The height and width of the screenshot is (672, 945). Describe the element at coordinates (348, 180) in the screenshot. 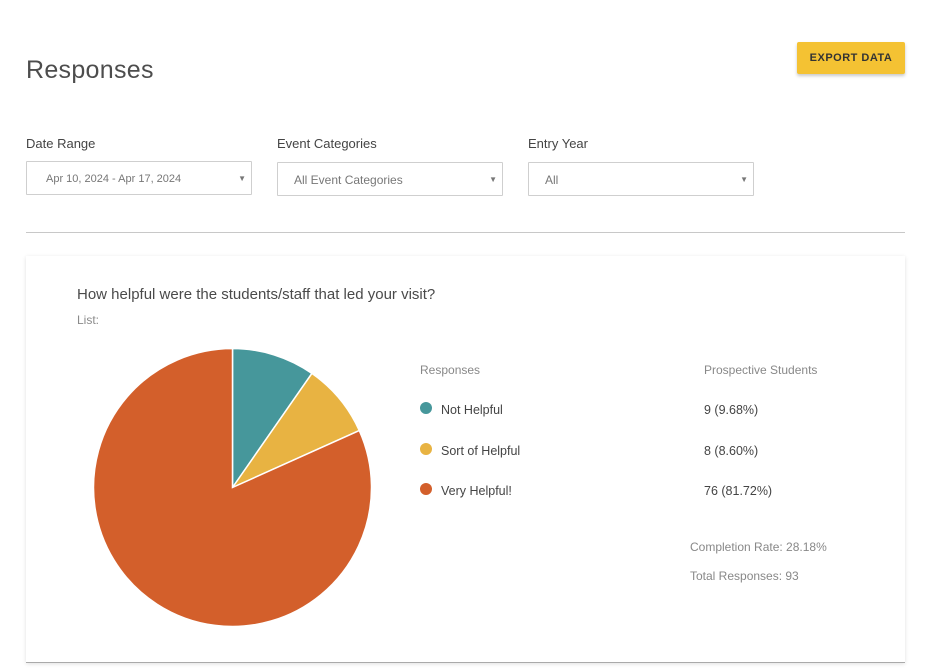

I see `event-categories-value: All Event Categories` at that location.